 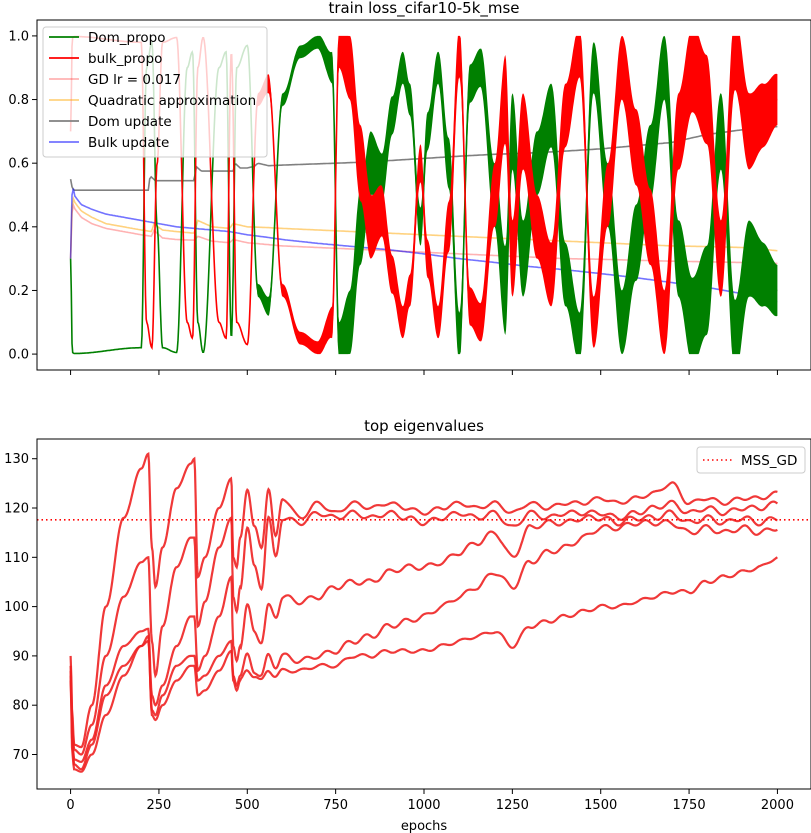 I want to click on bottom-y-tick-label: 70, so click(x=20, y=755).